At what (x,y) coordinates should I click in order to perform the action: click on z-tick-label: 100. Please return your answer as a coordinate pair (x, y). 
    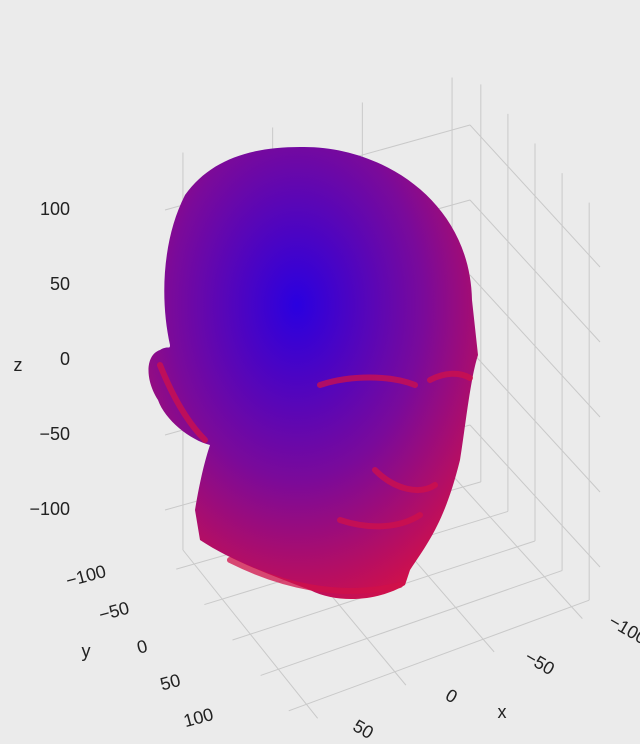
    Looking at the image, I should click on (55, 209).